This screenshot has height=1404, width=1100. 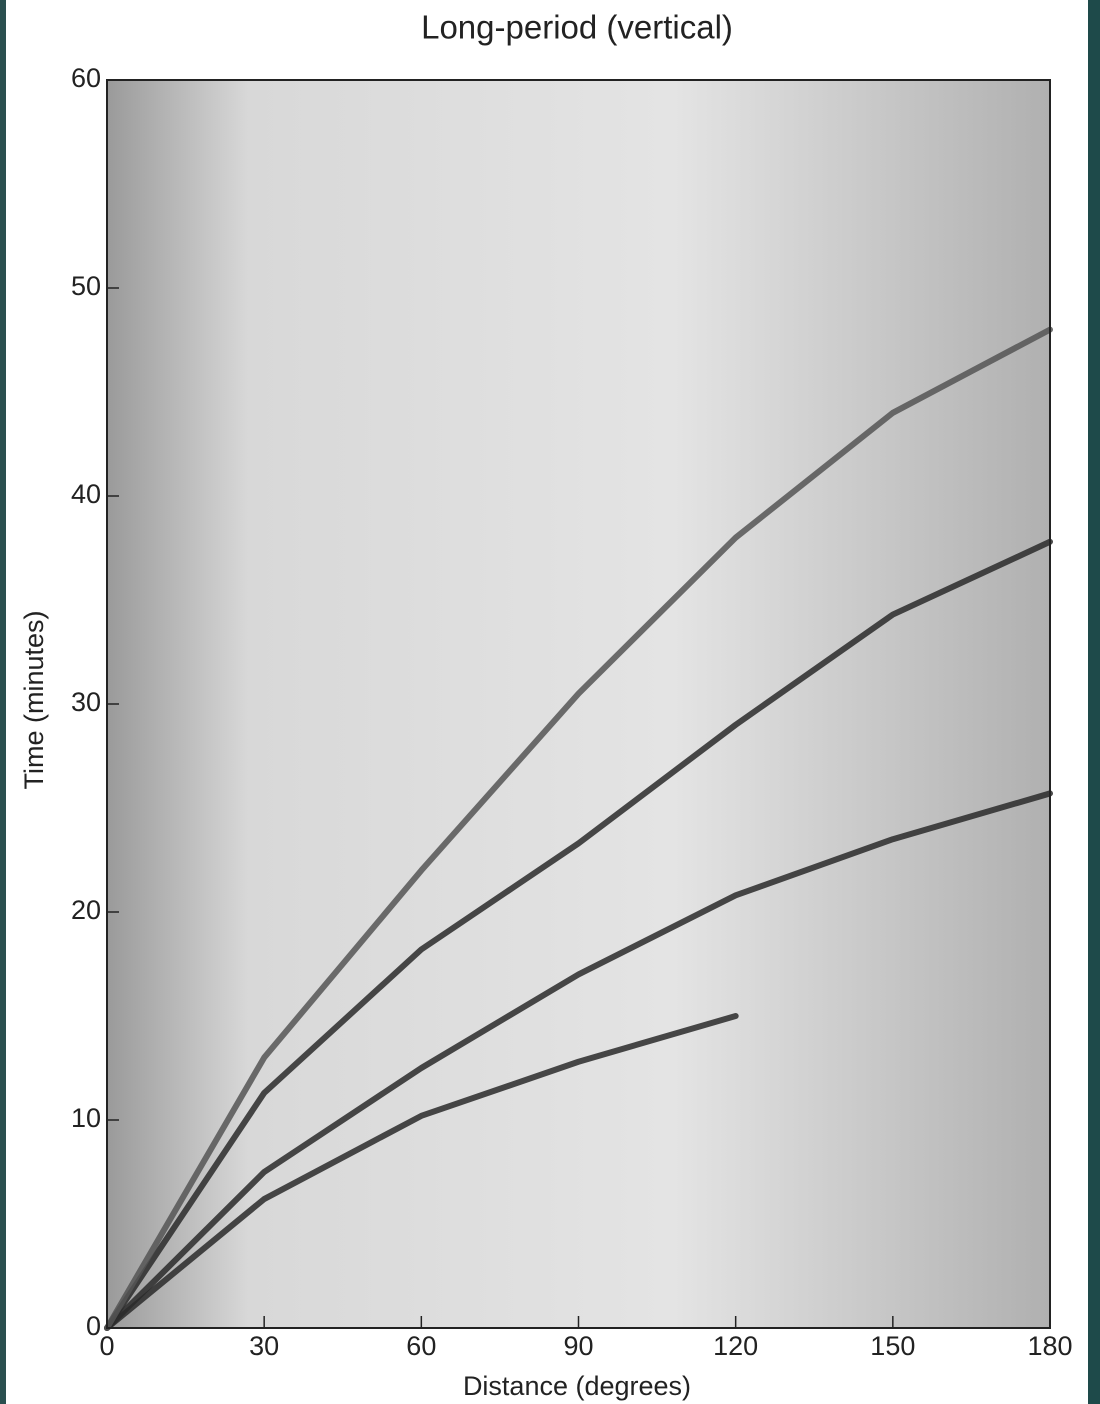 What do you see at coordinates (86, 494) in the screenshot?
I see `y-tick-label: 40` at bounding box center [86, 494].